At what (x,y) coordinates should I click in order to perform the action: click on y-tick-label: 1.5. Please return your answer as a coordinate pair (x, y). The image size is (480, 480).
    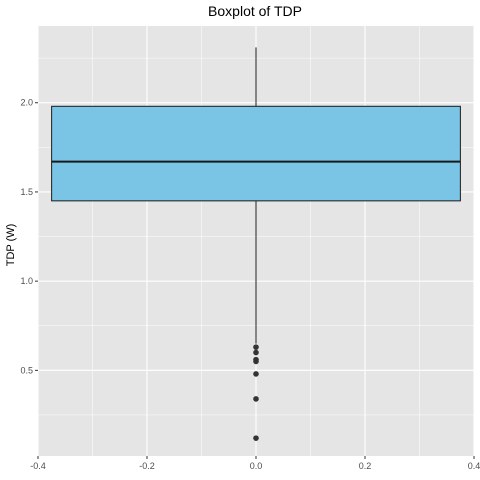
    Looking at the image, I should click on (26, 192).